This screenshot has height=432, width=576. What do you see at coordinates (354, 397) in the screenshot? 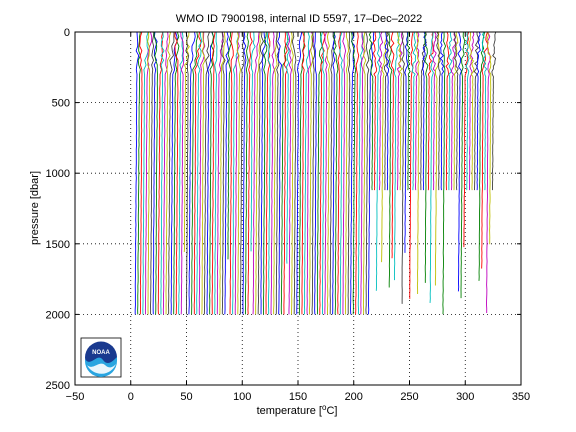
I see `x-tick-label: 200` at bounding box center [354, 397].